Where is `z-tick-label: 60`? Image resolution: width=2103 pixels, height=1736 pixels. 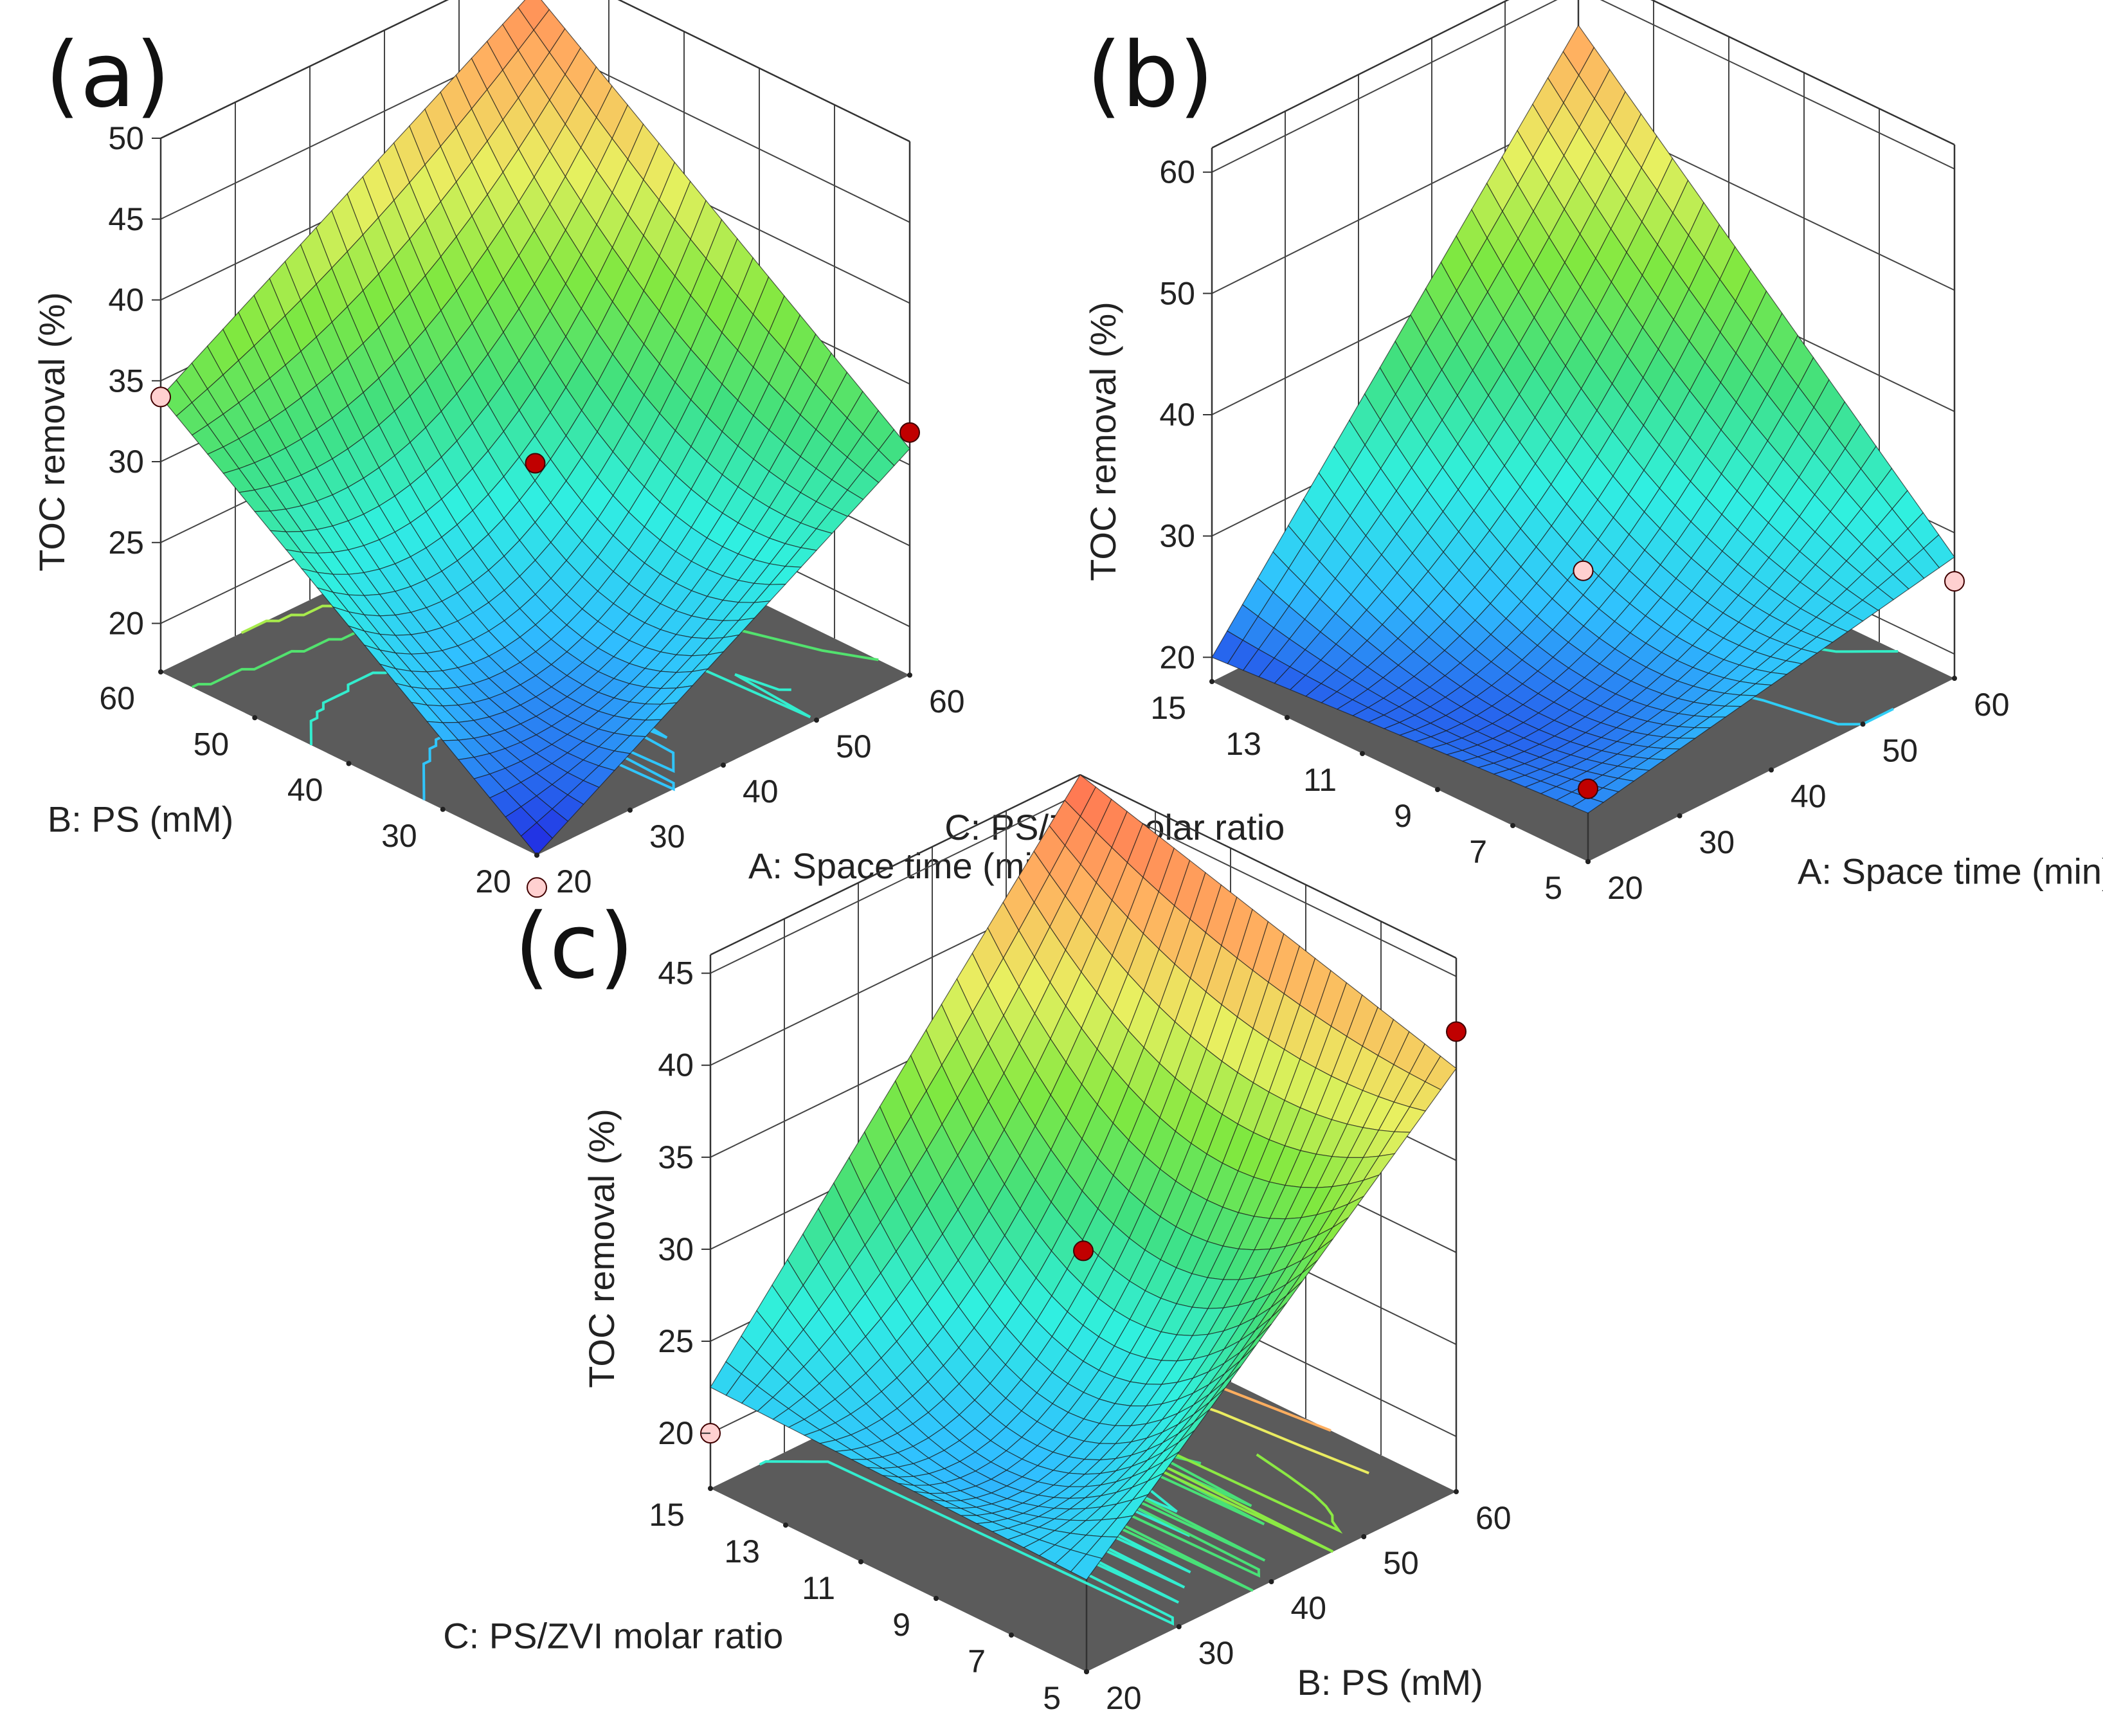
z-tick-label: 60 is located at coordinates (1177, 172).